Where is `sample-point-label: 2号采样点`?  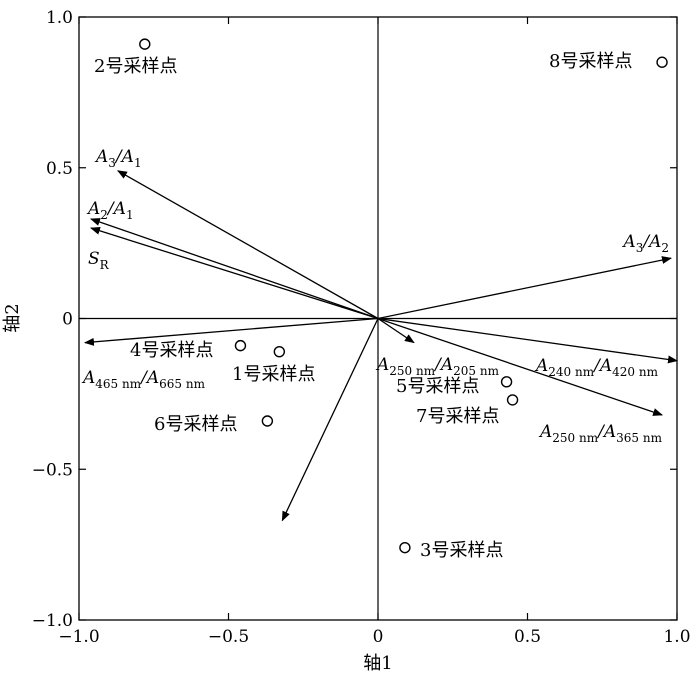
sample-point-label: 2号采样点 is located at coordinates (135, 66).